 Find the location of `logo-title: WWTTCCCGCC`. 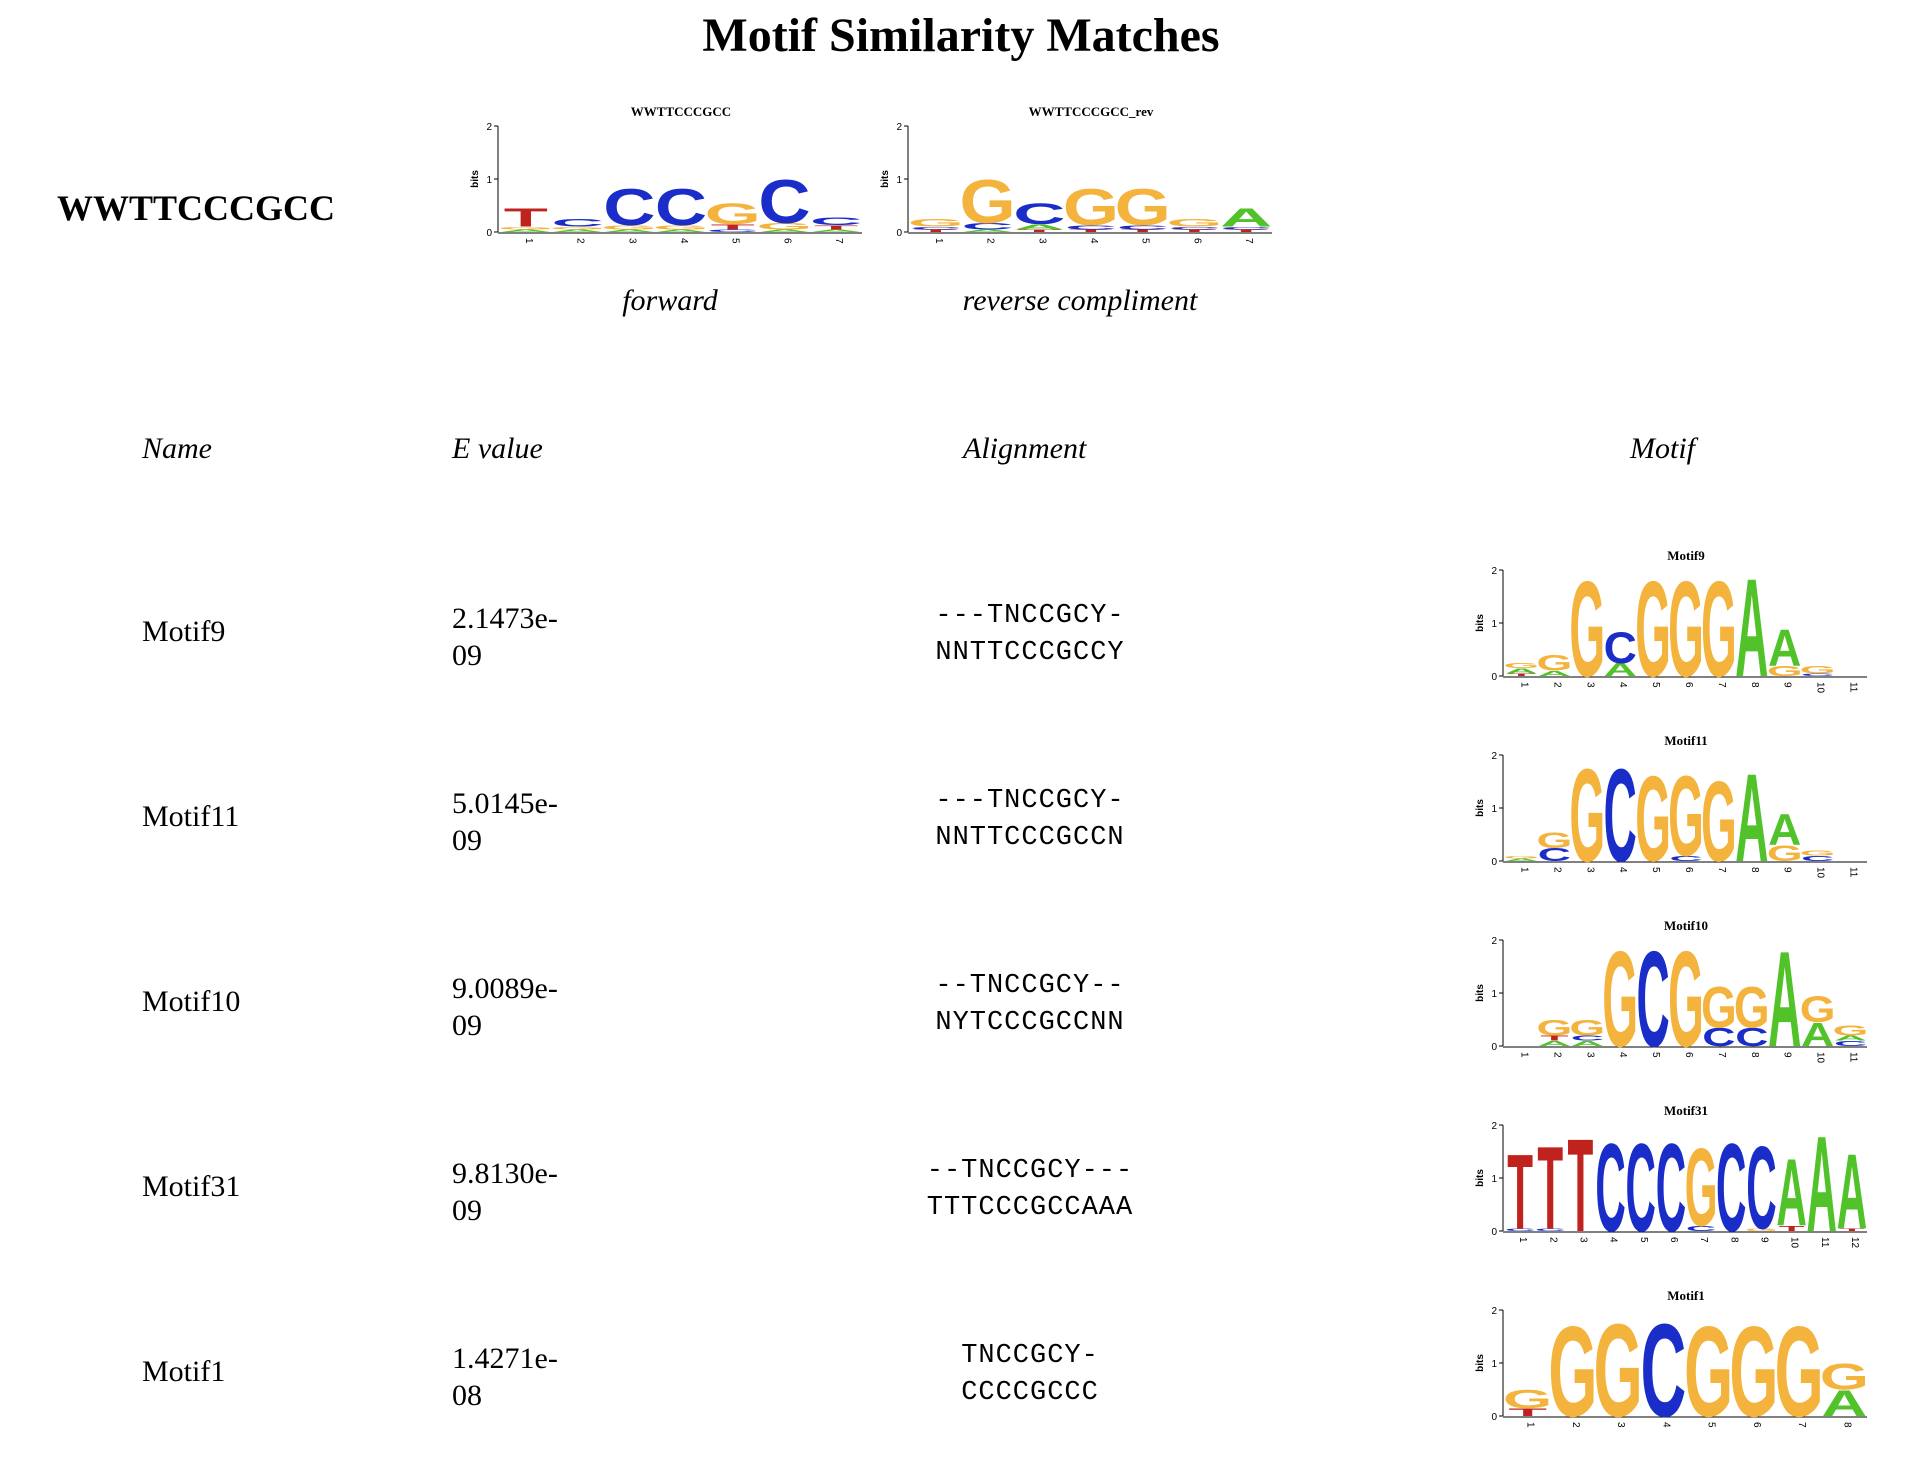

logo-title: WWTTCCCGCC is located at coordinates (681, 111).